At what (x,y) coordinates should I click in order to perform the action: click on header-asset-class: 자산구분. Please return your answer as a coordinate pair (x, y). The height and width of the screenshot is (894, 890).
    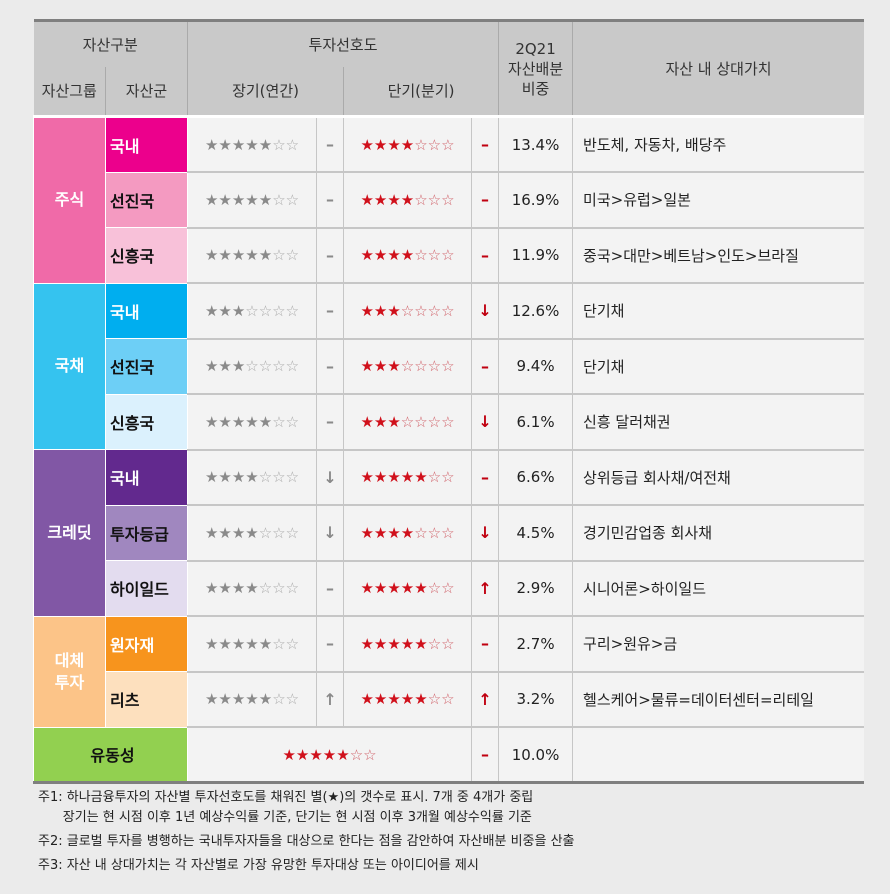
    Looking at the image, I should click on (110, 43).